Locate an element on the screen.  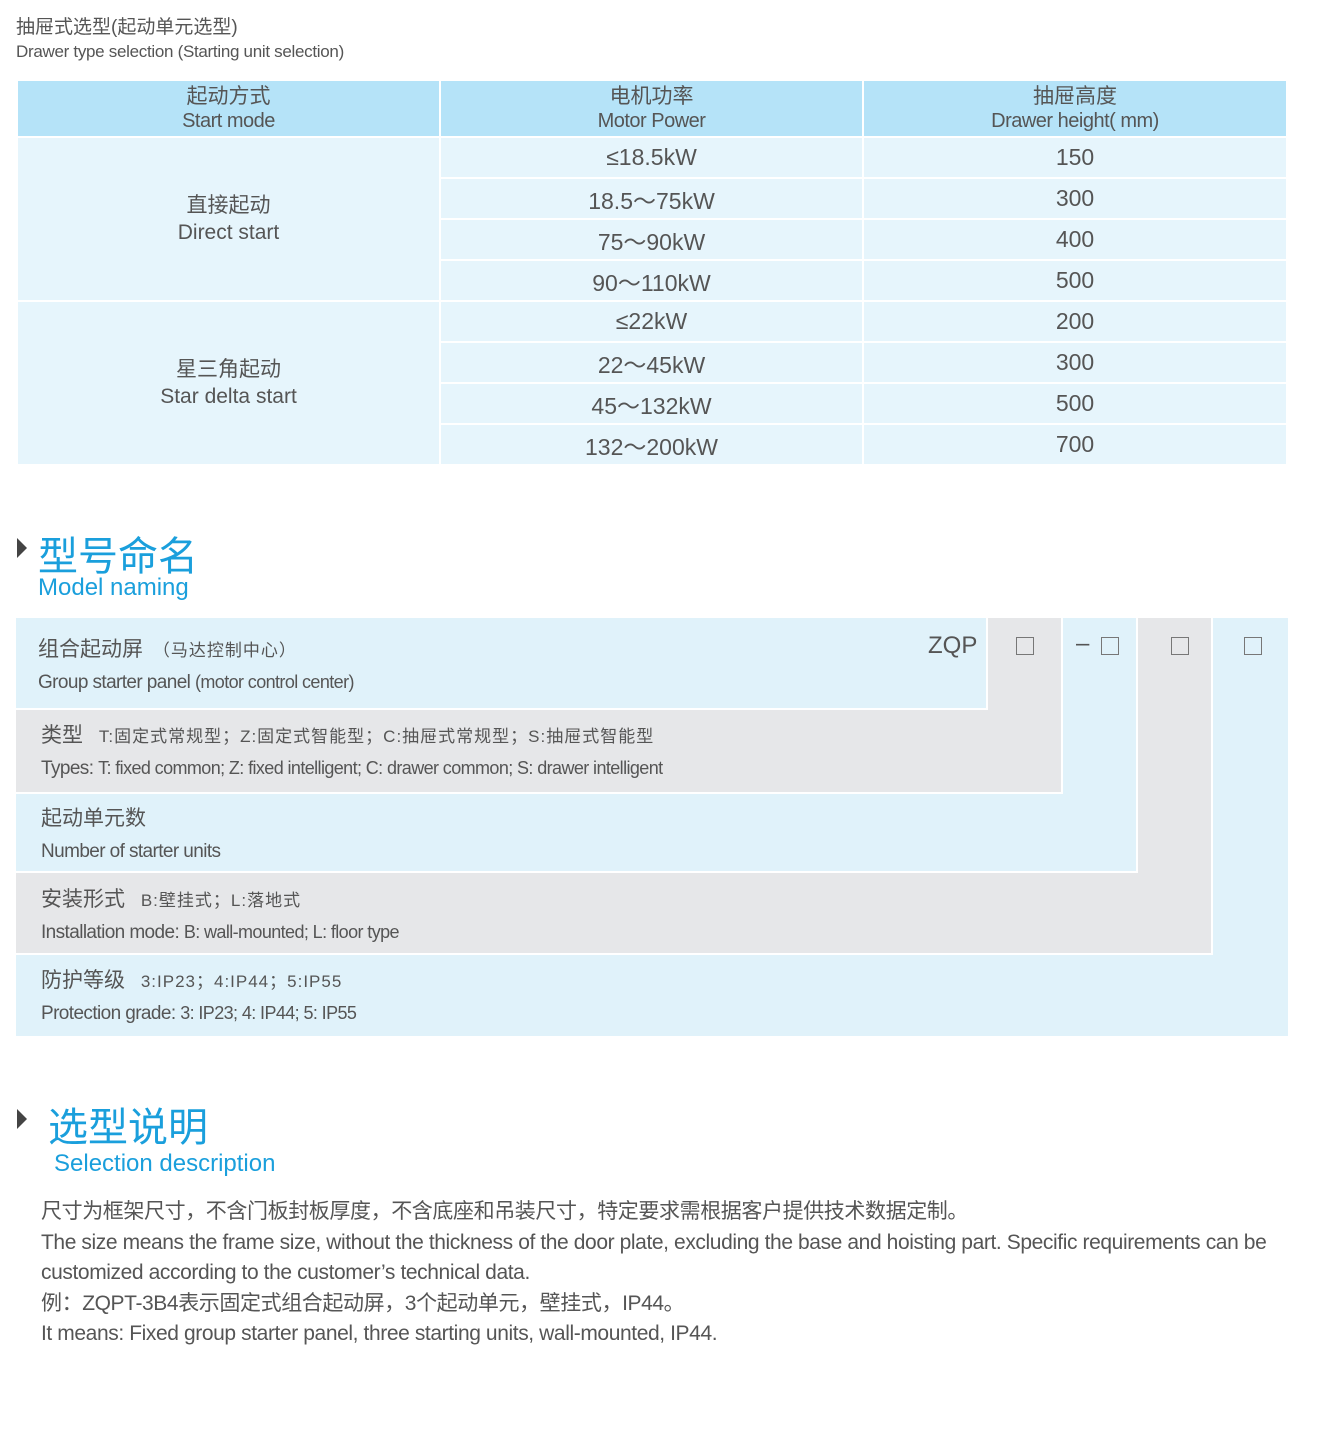
motor-power-cell: 18.5～75kW is located at coordinates (651, 198).